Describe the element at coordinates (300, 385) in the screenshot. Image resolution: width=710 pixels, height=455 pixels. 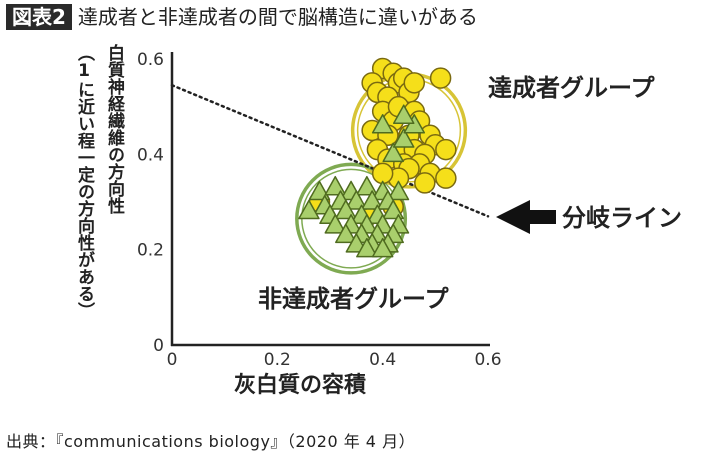
I see `x-axis-label: 灰白質の容積` at that location.